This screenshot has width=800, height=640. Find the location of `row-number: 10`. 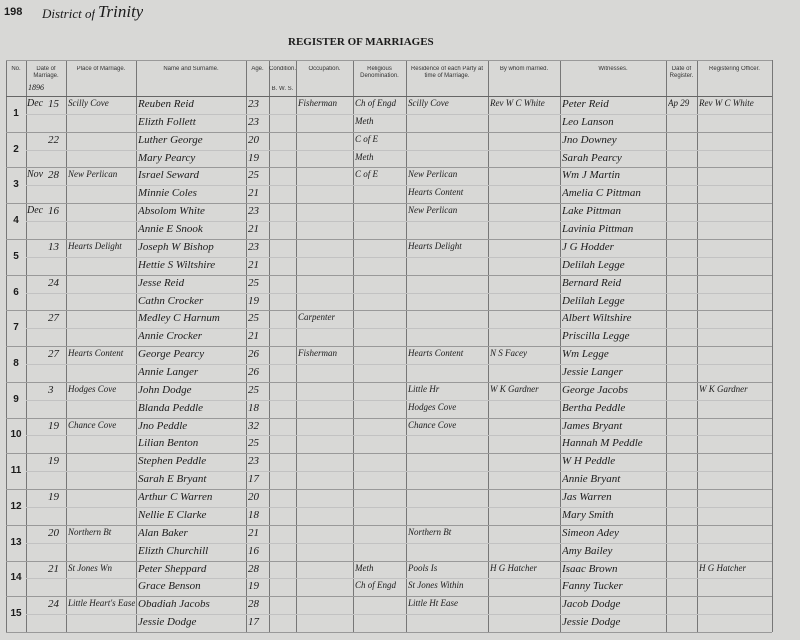

row-number: 10 is located at coordinates (16, 435).